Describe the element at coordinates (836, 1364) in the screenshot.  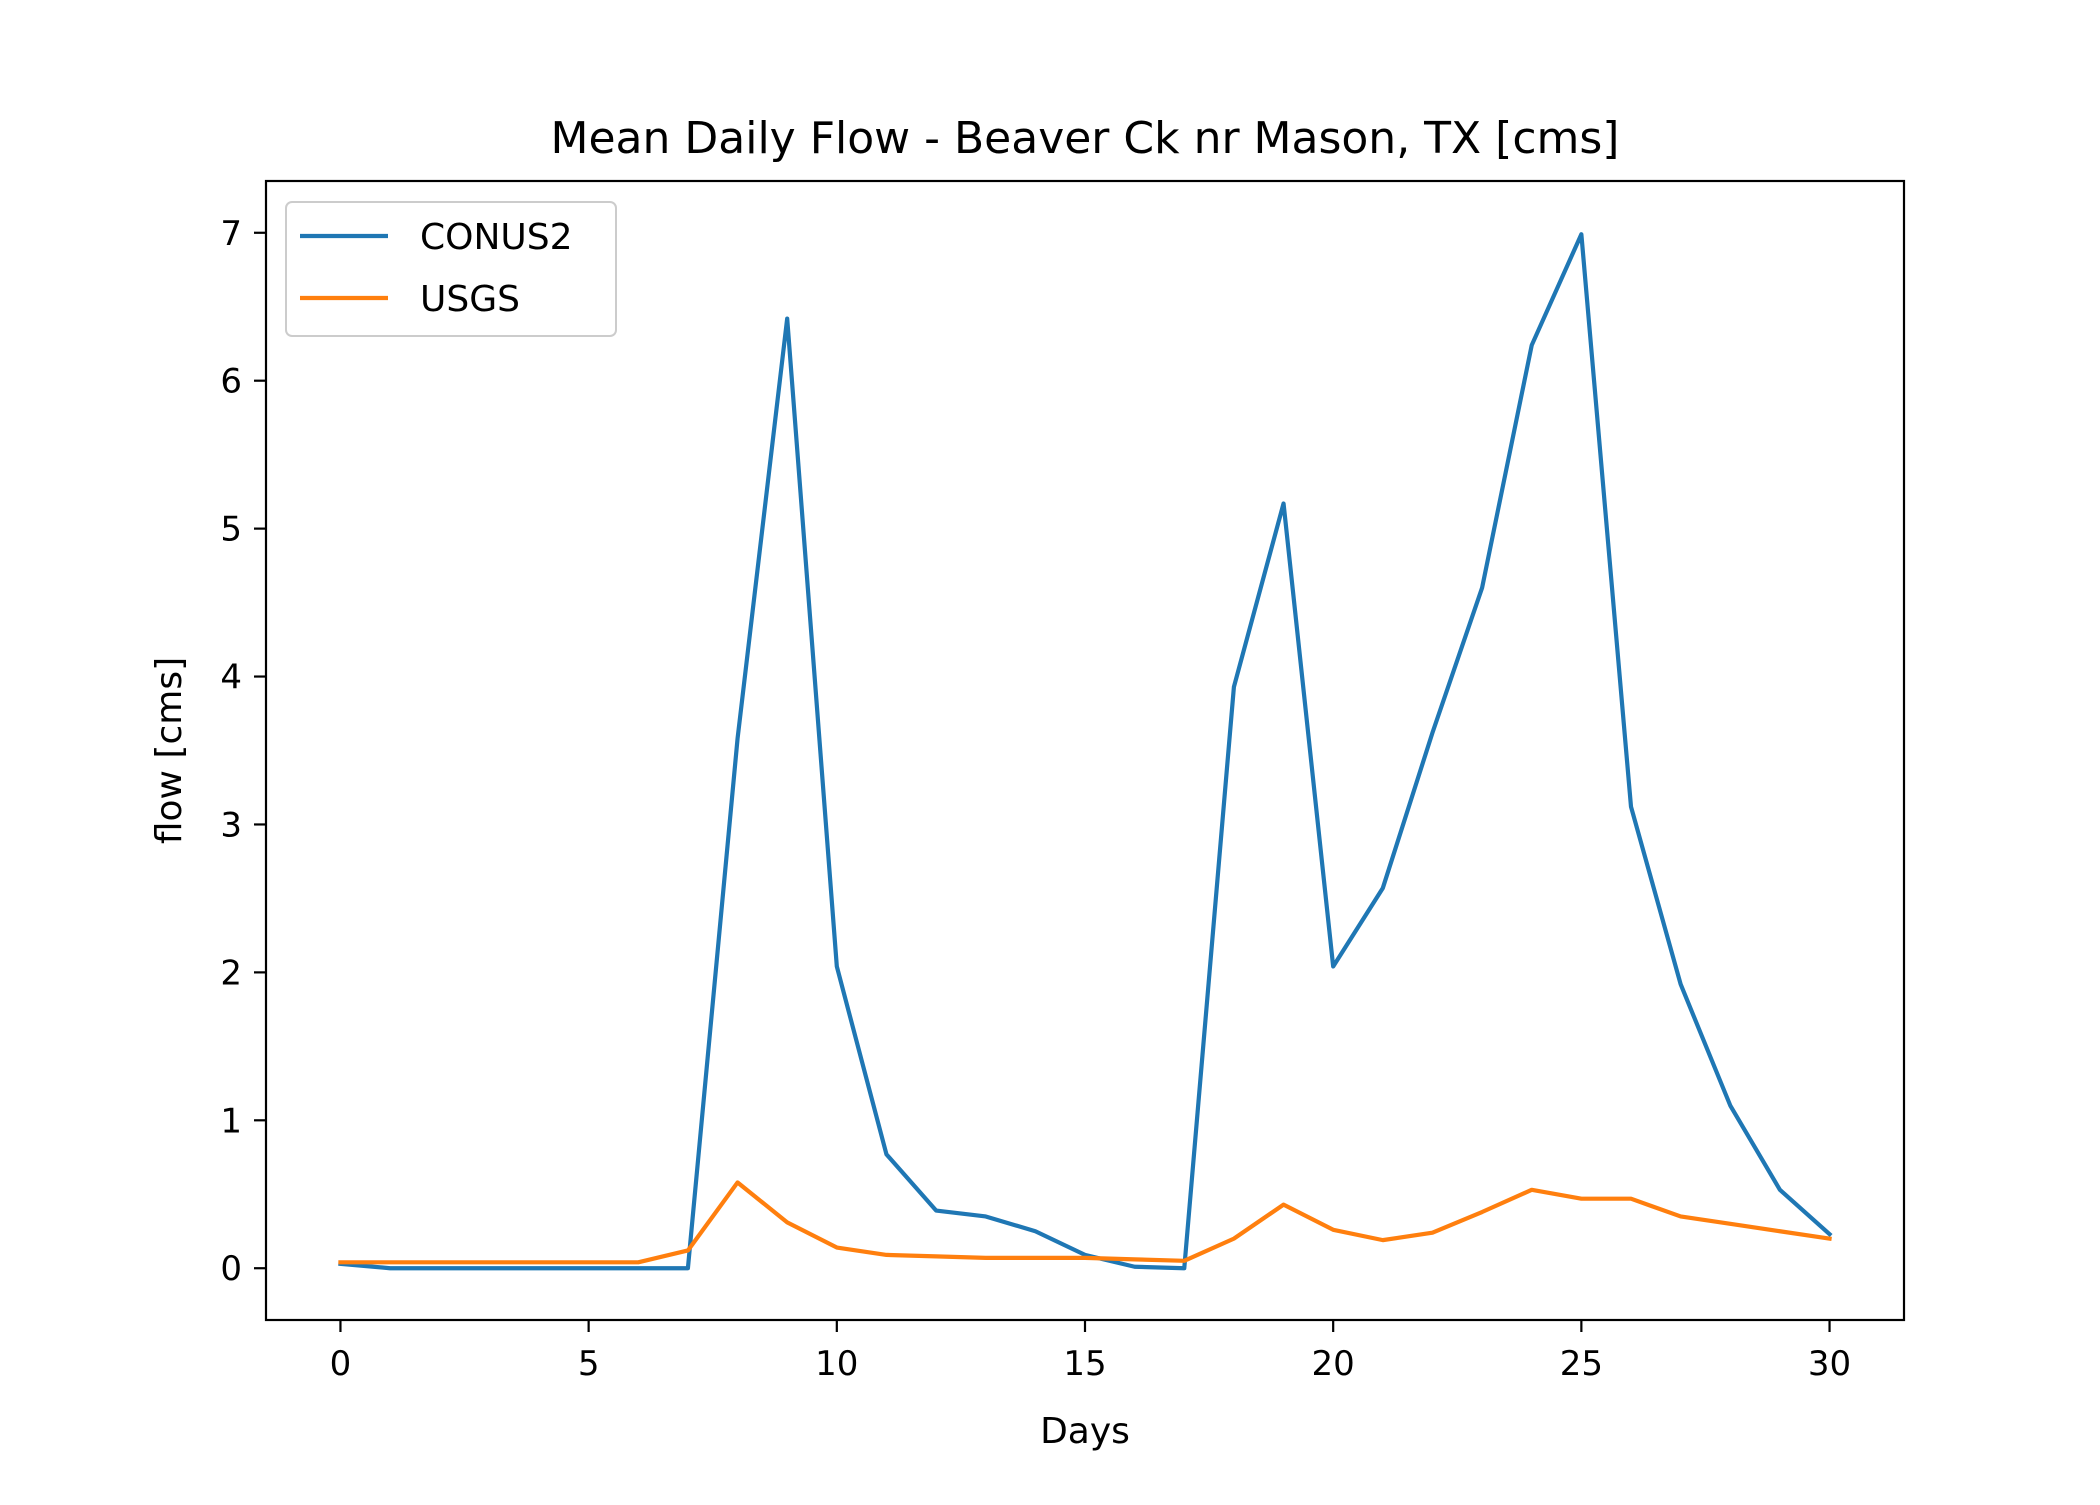
I see `x-tick-label: 10` at that location.